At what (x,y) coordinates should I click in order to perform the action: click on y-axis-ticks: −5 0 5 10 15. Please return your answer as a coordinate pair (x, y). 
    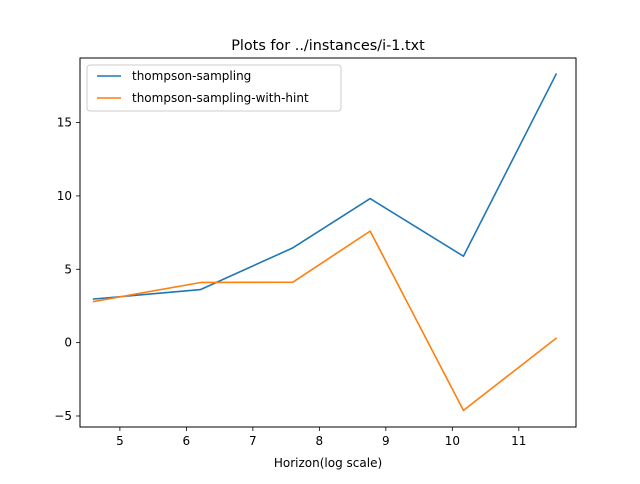
    Looking at the image, I should click on (67, 269).